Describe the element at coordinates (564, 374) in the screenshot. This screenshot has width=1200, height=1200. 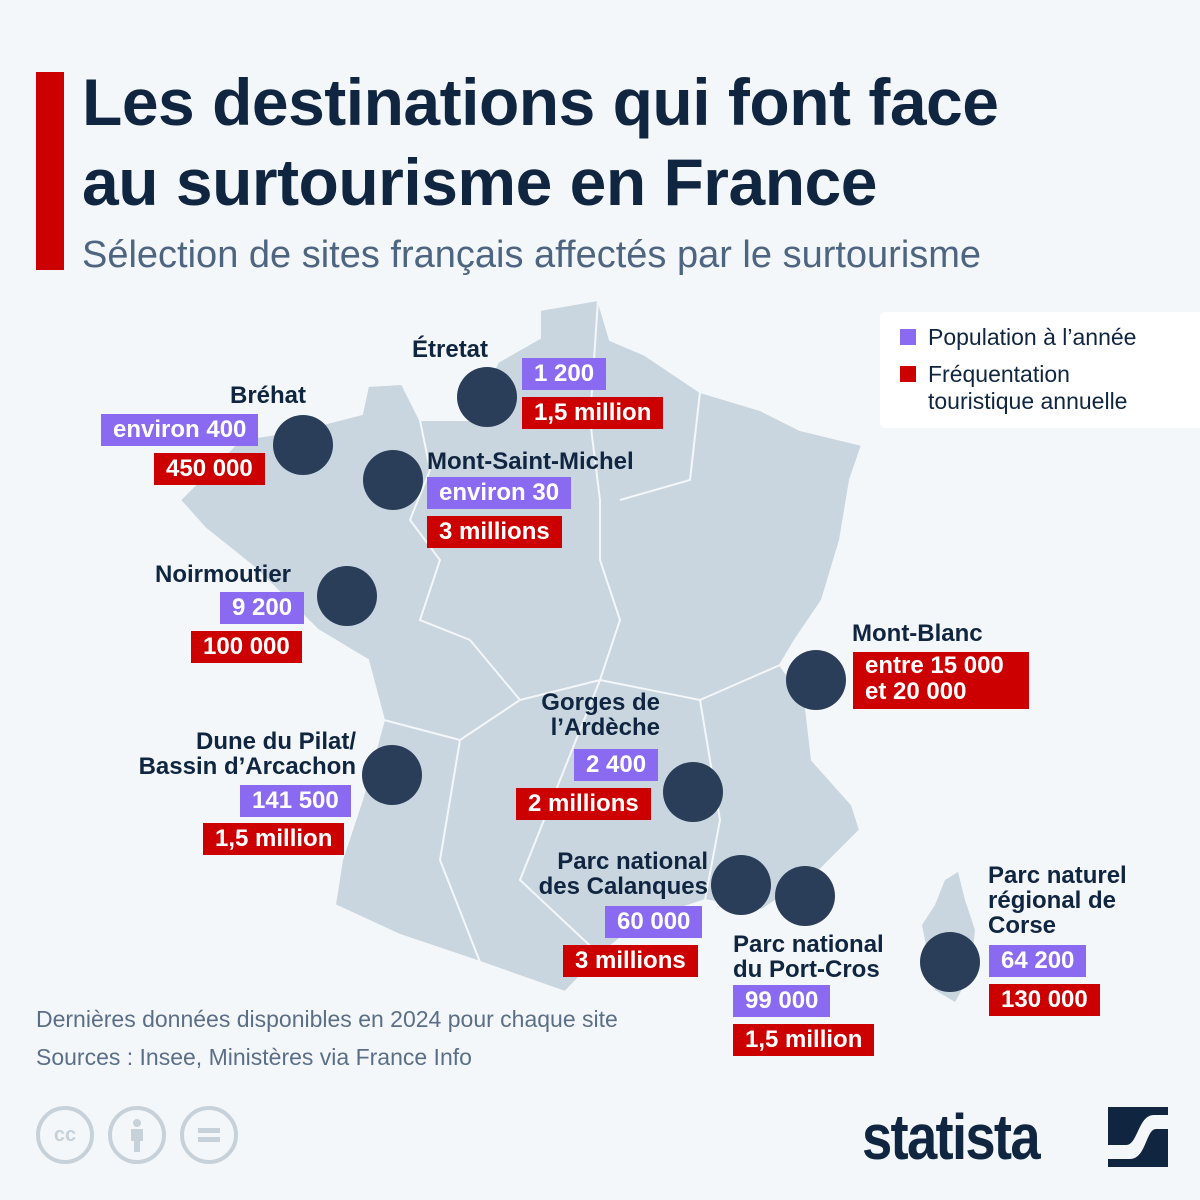
I see `population-box: 1 200` at that location.